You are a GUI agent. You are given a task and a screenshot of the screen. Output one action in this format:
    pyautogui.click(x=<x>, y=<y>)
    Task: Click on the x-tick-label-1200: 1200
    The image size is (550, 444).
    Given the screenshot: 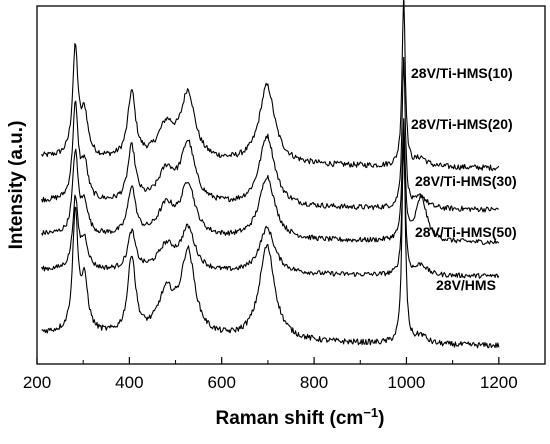 What is the action you would take?
    pyautogui.click(x=499, y=382)
    